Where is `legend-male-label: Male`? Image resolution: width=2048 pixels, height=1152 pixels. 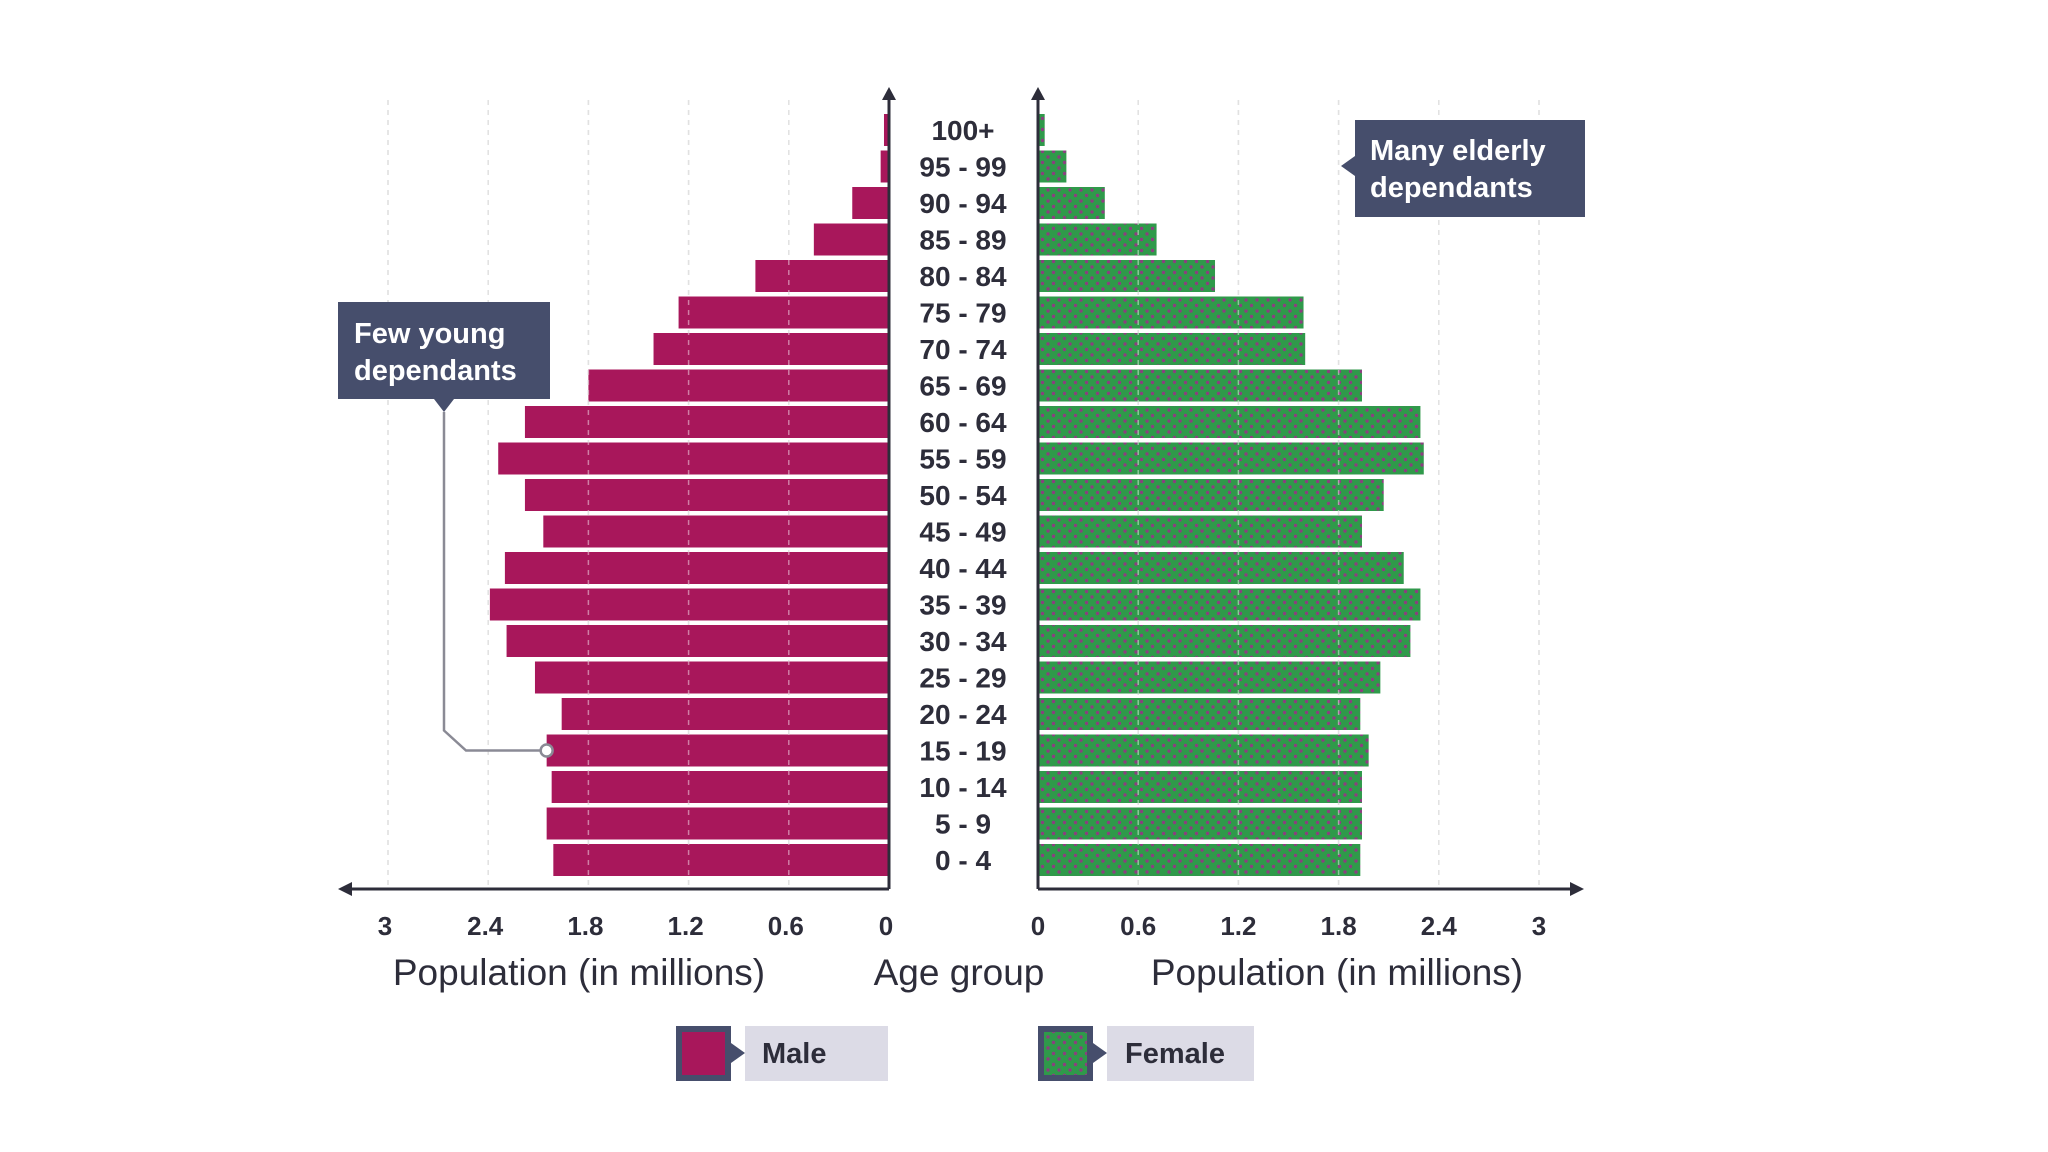 legend-male-label: Male is located at coordinates (794, 1054).